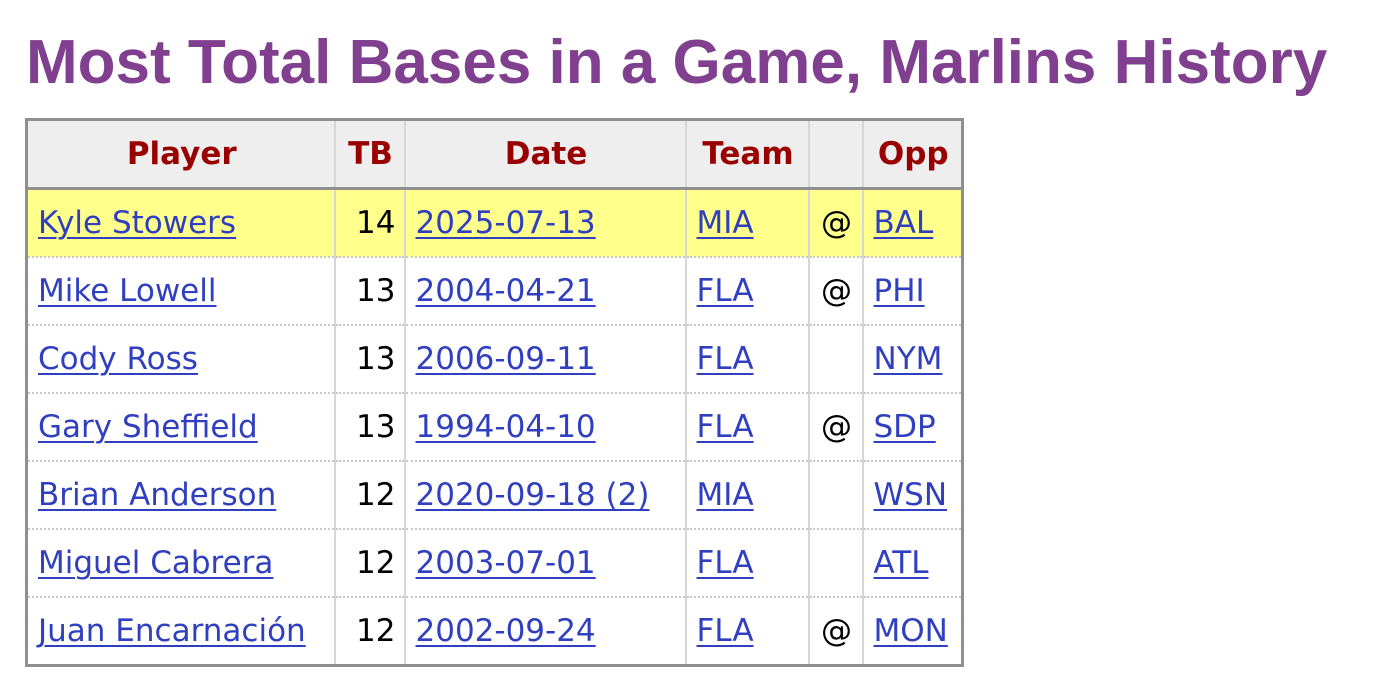 The image size is (1378, 696). What do you see at coordinates (370, 223) in the screenshot?
I see `tb-value: 14` at bounding box center [370, 223].